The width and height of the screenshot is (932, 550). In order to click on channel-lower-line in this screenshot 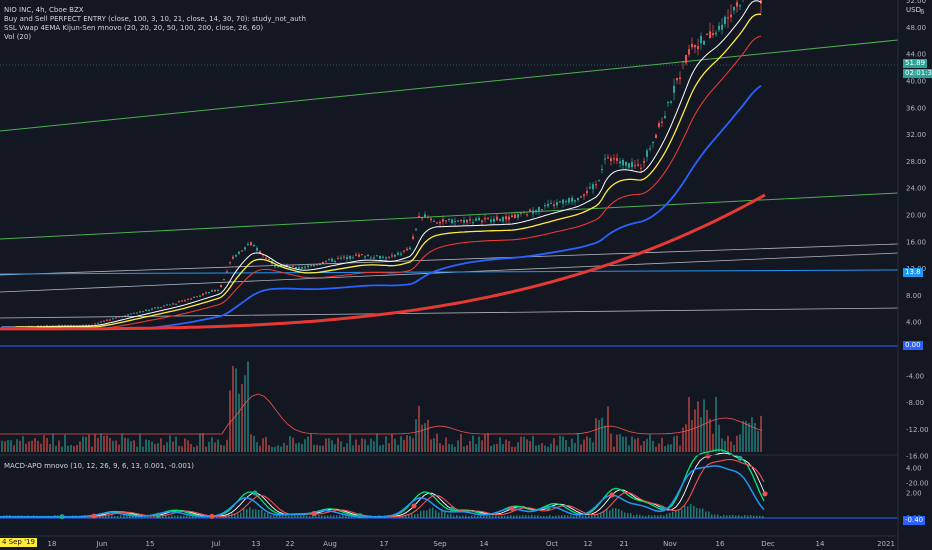, I will do `click(449, 216)`.